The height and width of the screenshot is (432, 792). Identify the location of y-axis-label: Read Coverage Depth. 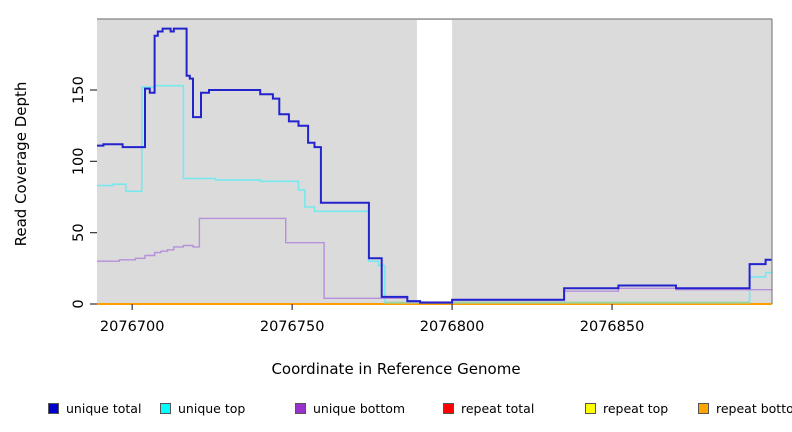
(21, 164).